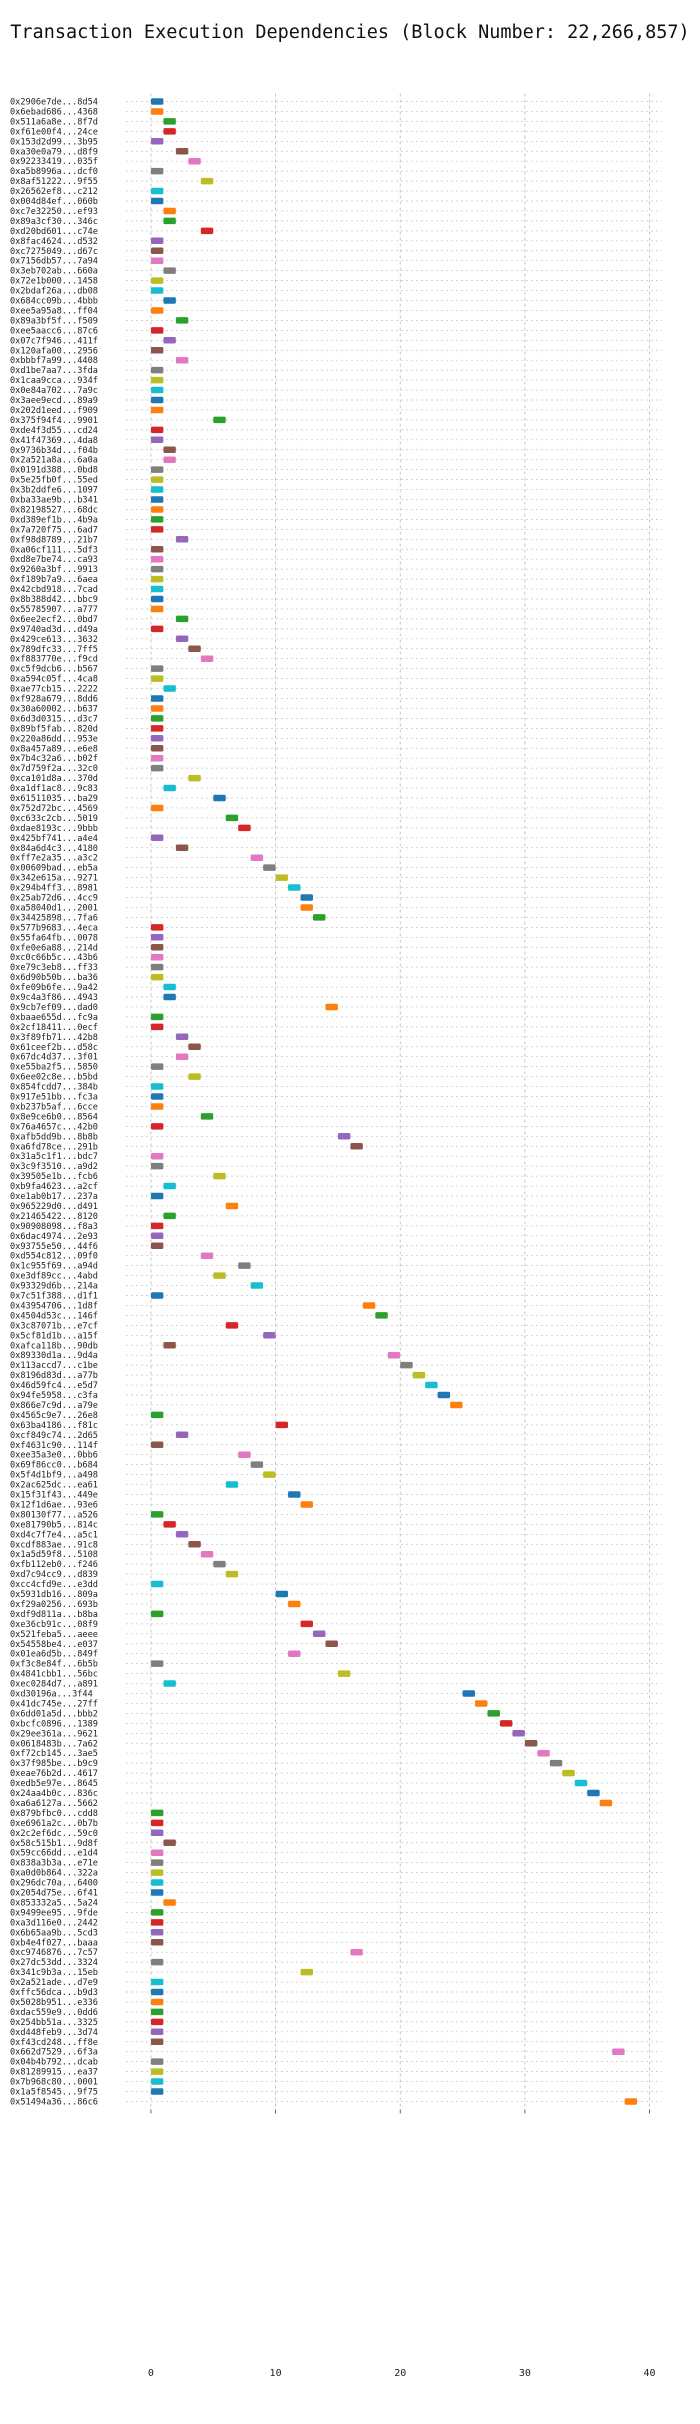 Image resolution: width=700 pixels, height=2424 pixels. Describe the element at coordinates (54, 958) in the screenshot. I see `y-tick-label: 0xc0c66b5c...43b6` at that location.